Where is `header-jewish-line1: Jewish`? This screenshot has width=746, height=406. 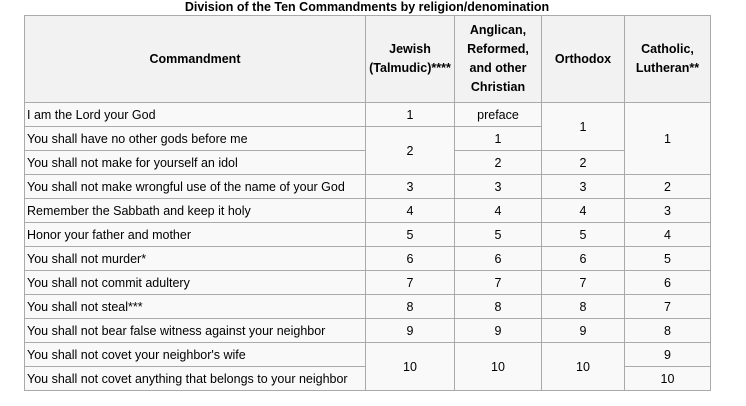
header-jewish-line1: Jewish is located at coordinates (410, 49).